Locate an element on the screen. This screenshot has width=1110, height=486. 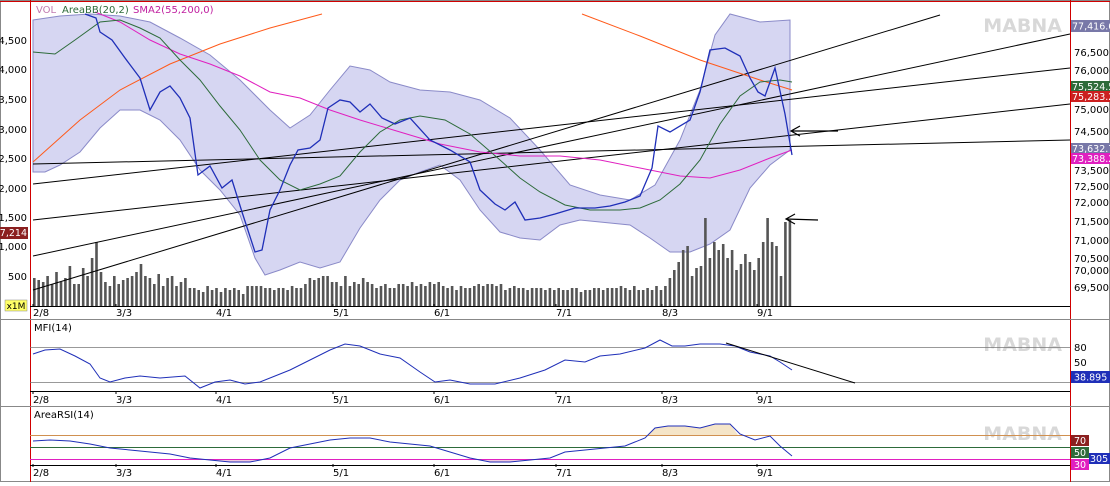
watermark-main: MABNA is located at coordinates (1022, 26).